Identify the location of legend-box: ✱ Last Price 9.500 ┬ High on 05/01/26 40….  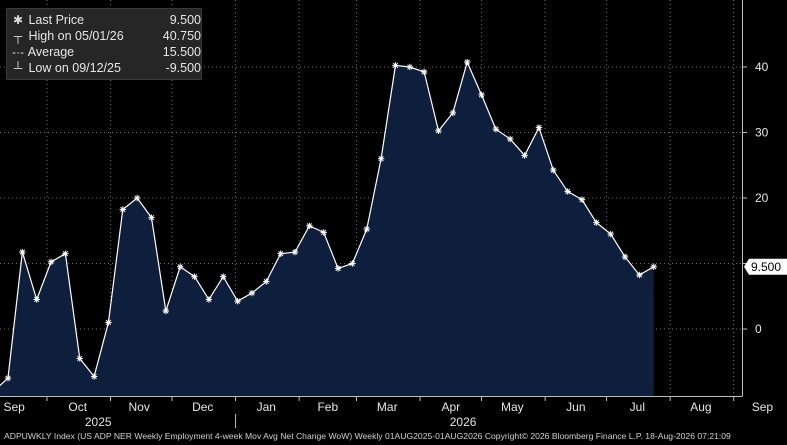
(104, 44).